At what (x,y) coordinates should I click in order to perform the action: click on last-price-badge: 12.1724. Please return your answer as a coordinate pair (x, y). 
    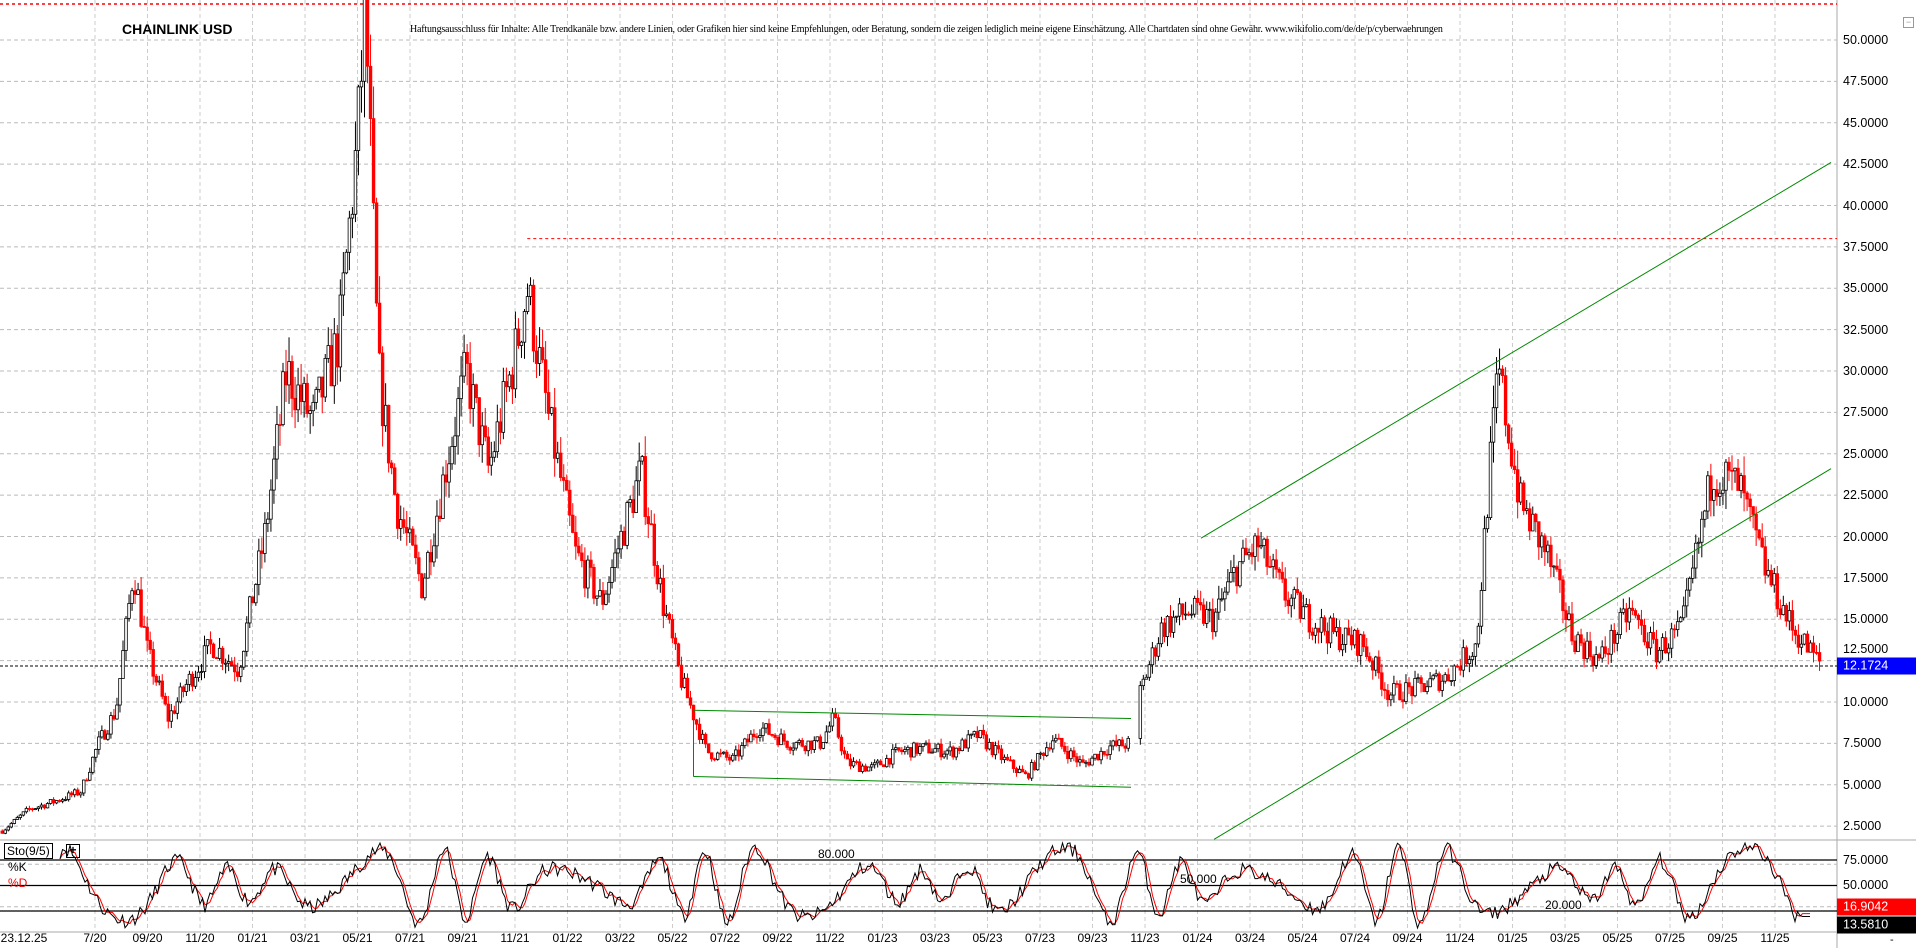
    Looking at the image, I should click on (1876, 666).